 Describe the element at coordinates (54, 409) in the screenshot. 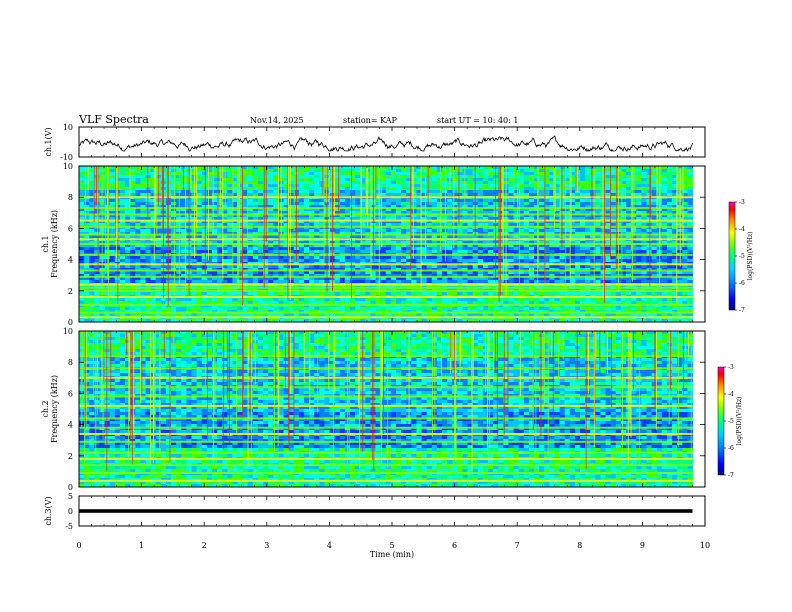

I see `ch2-freq-label: Frequency (kHz)` at that location.